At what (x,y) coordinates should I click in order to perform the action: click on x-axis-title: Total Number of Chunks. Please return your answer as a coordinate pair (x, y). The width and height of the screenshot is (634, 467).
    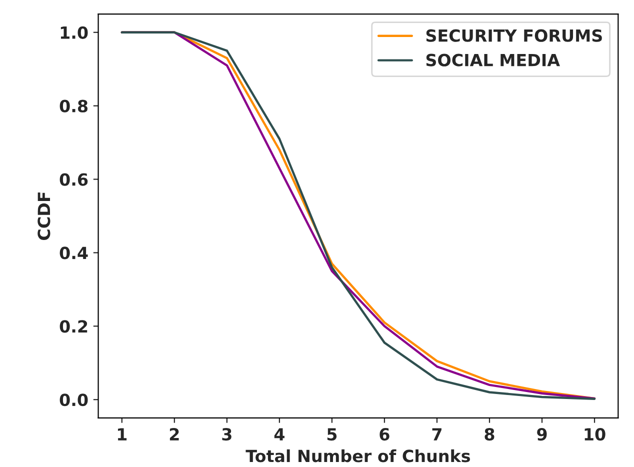
    Looking at the image, I should click on (358, 455).